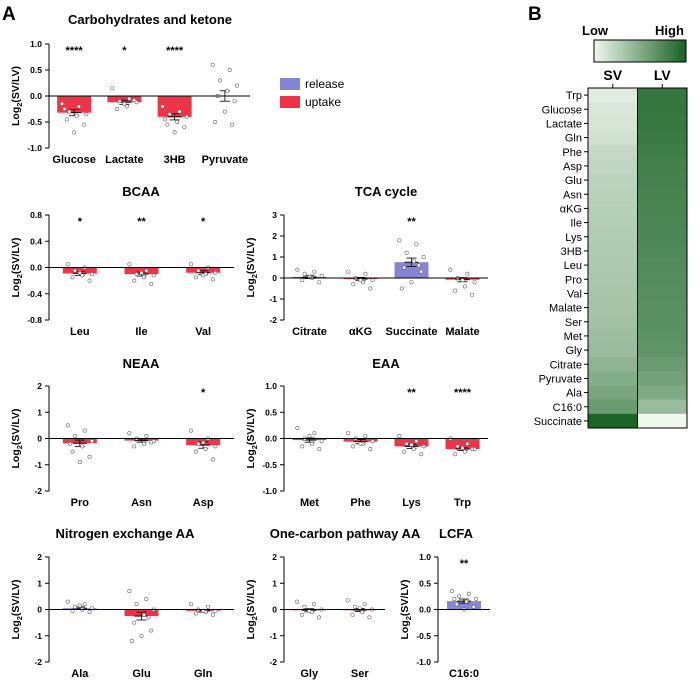 The image size is (700, 690). Describe the element at coordinates (662, 392) in the screenshot. I see `heatmap-cell-Ala-LV` at that location.